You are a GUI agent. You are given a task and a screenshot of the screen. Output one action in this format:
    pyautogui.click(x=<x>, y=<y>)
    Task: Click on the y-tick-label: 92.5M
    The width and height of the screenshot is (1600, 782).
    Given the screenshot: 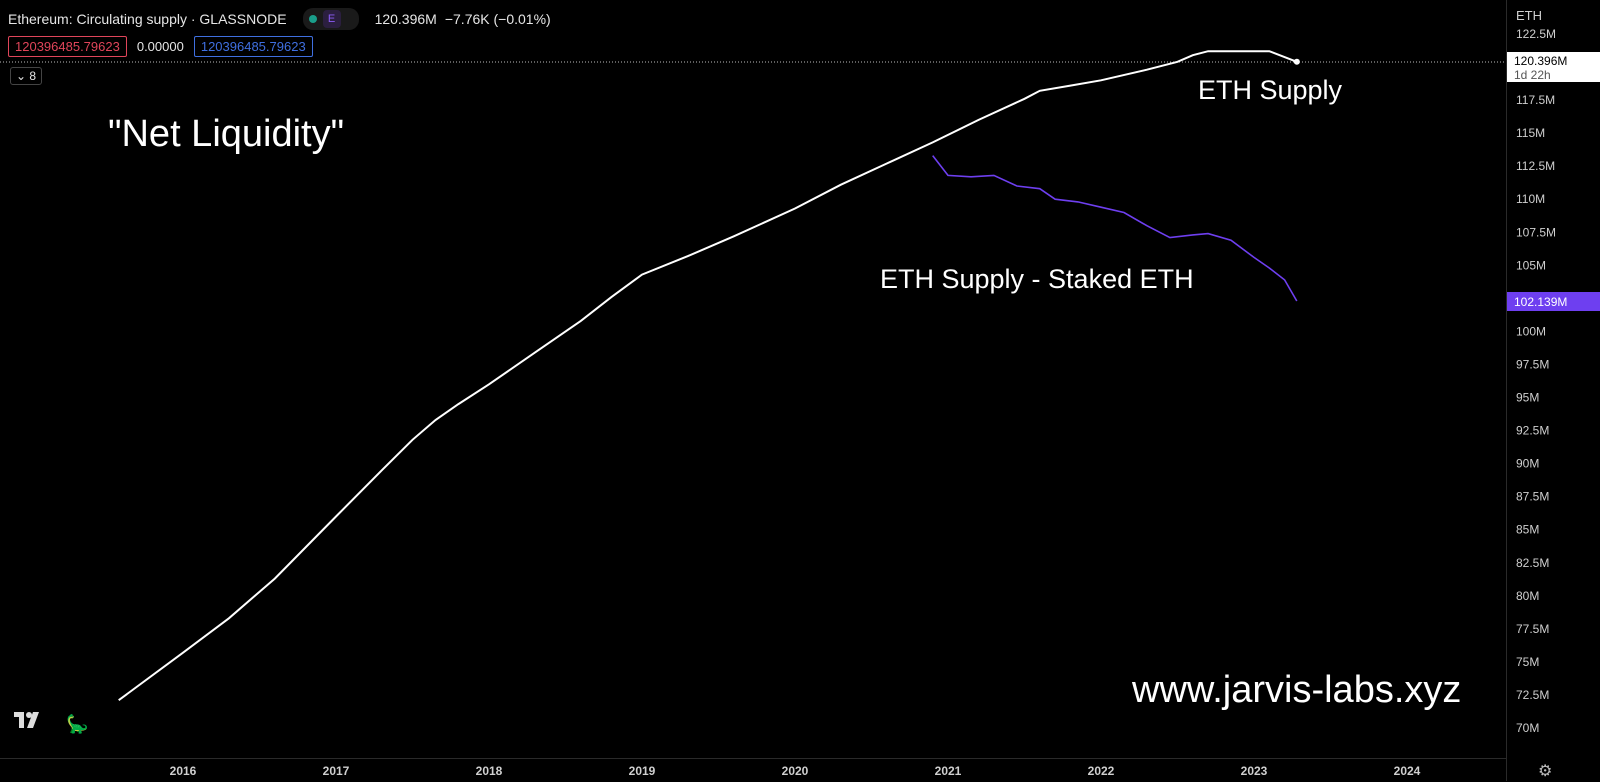 What is the action you would take?
    pyautogui.click(x=1532, y=431)
    